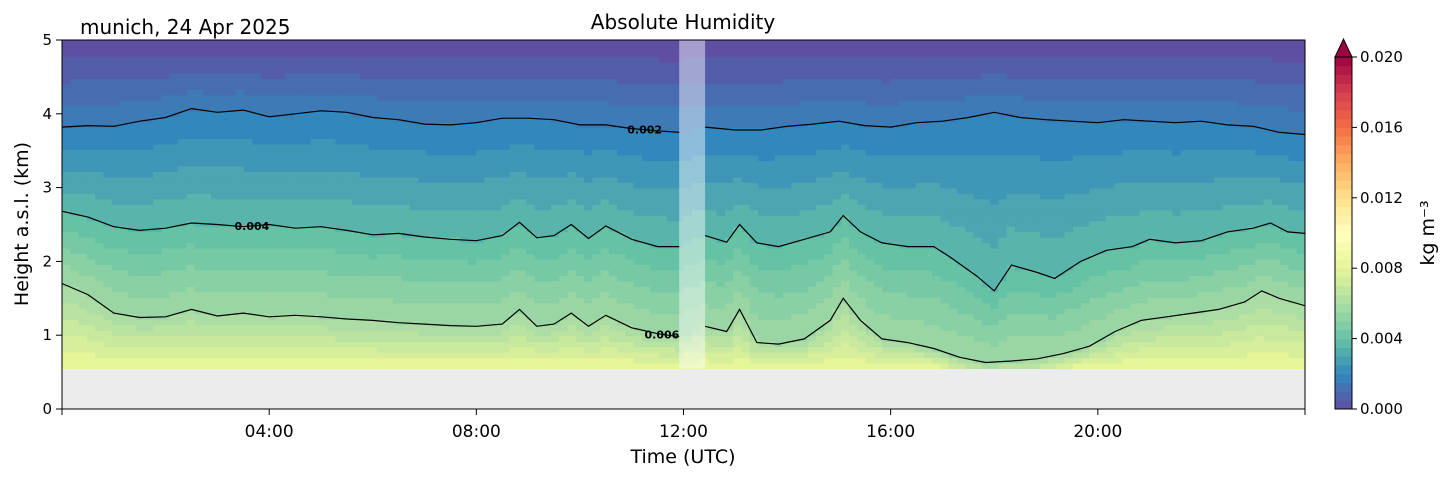 This screenshot has height=478, width=1454. I want to click on y-tick-label: 0, so click(47, 409).